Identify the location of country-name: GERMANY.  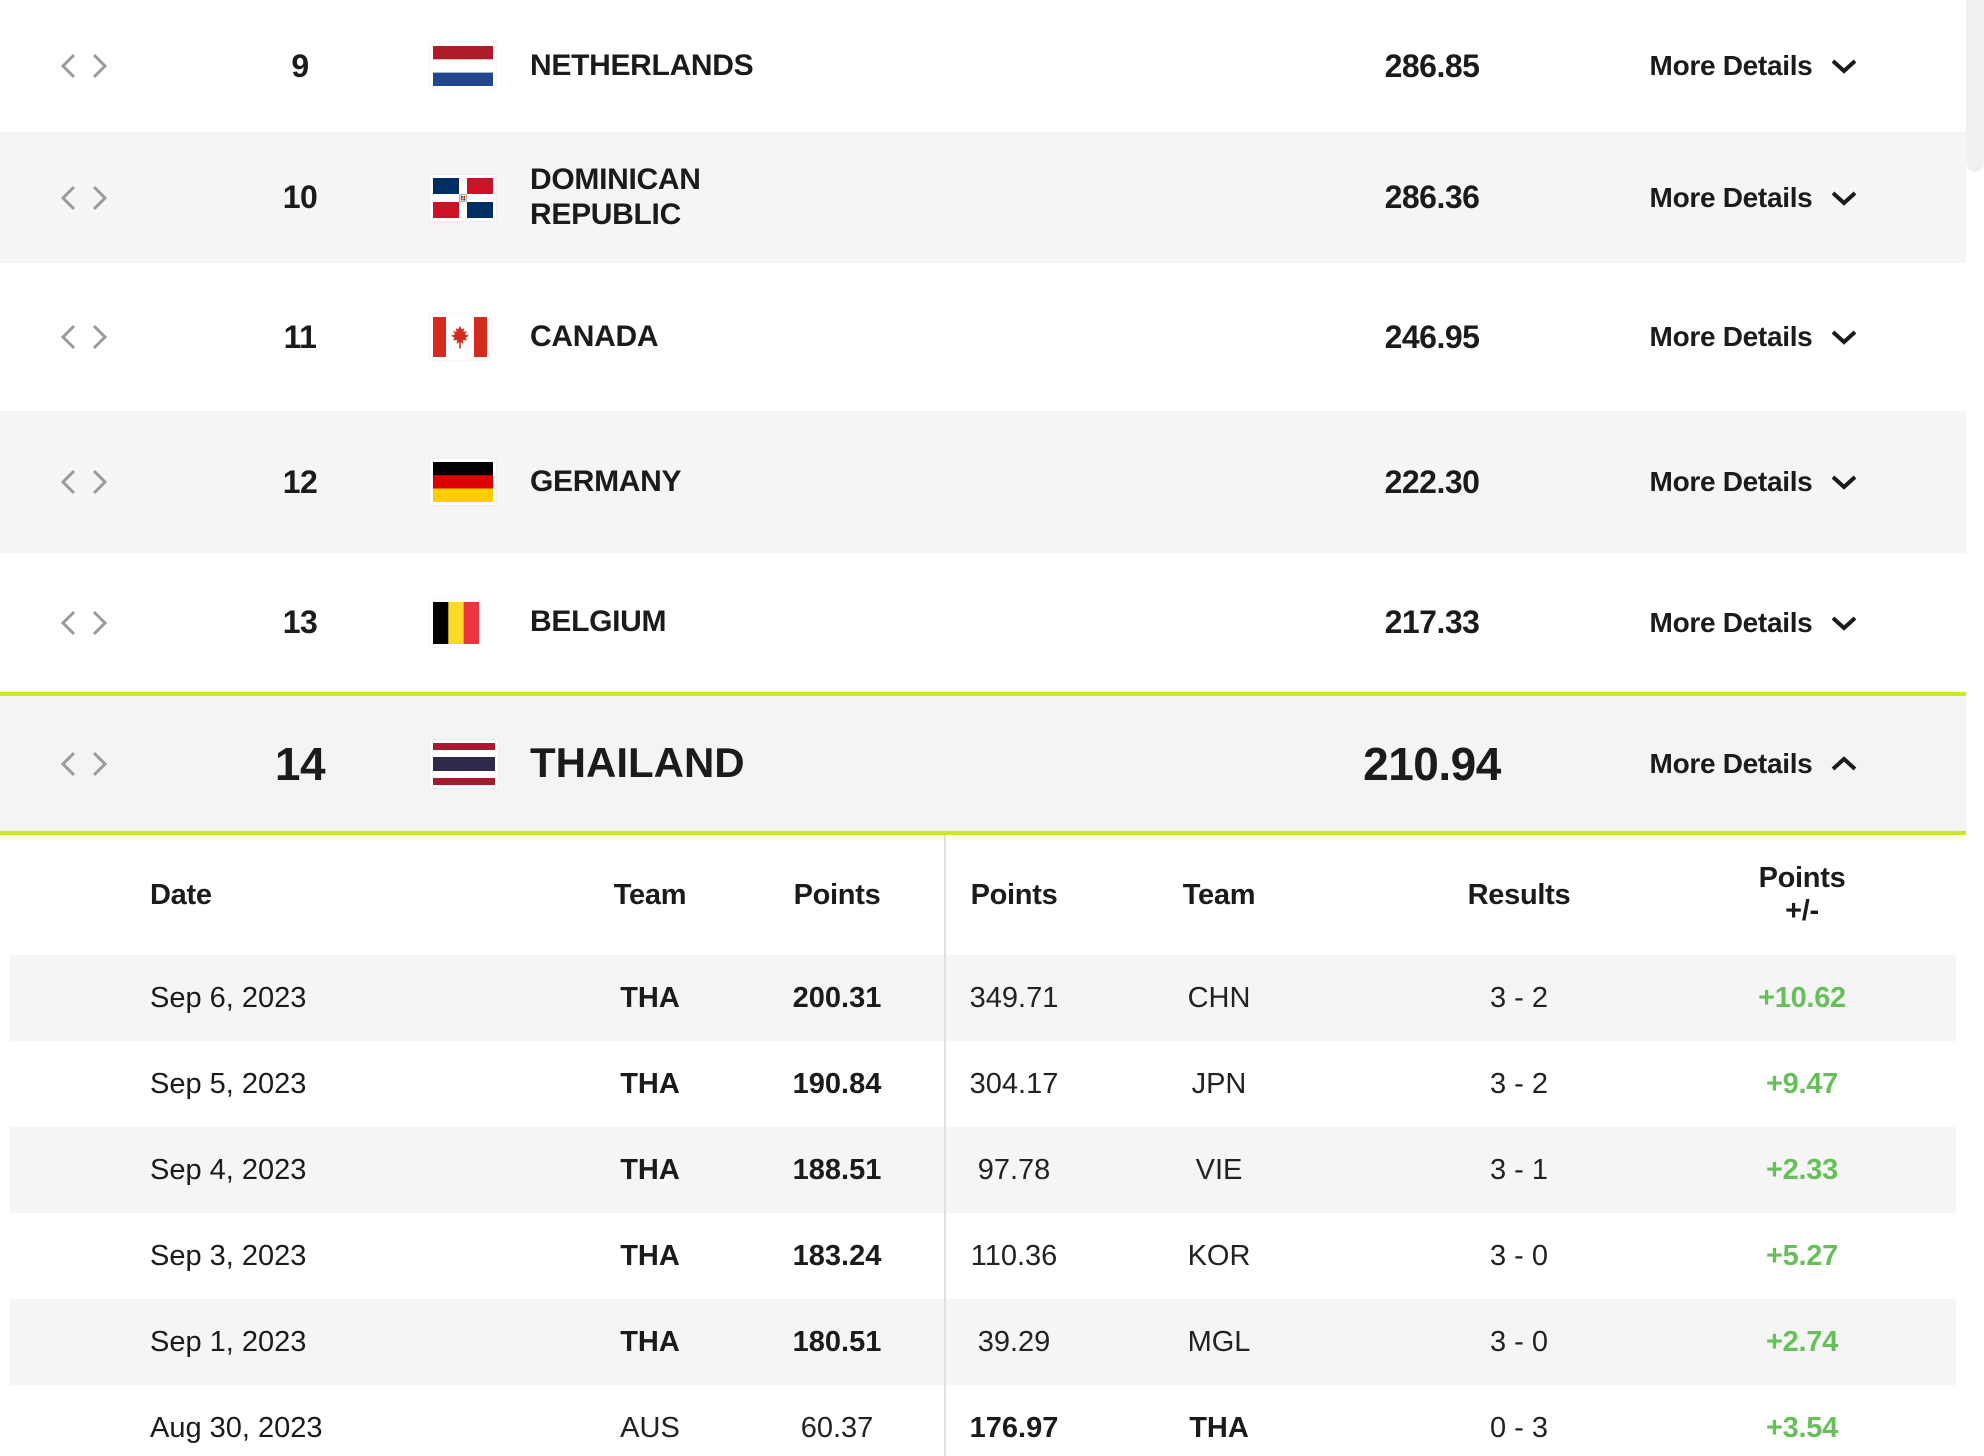
(606, 481).